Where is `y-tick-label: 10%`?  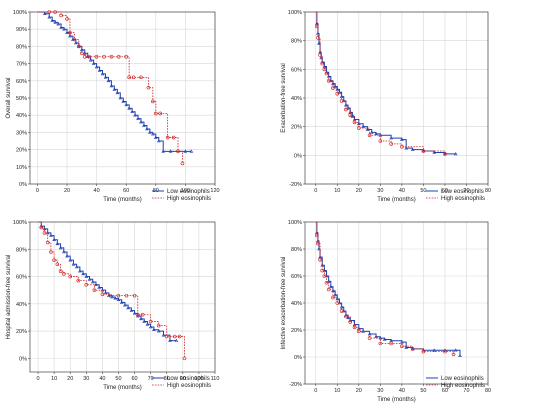
y-tick-label: 10% is located at coordinates (21, 168).